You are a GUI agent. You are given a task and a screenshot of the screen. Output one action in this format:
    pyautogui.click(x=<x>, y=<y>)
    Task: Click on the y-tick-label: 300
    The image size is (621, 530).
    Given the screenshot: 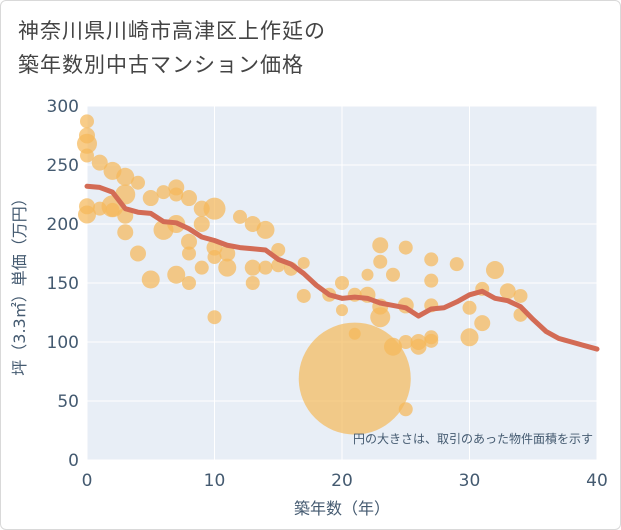 What is the action you would take?
    pyautogui.click(x=63, y=107)
    